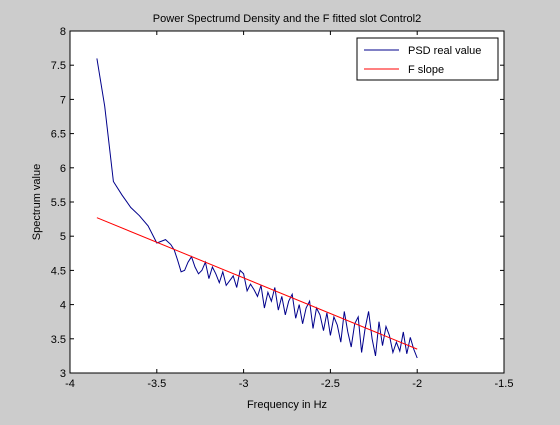 This screenshot has height=425, width=560. Describe the element at coordinates (244, 384) in the screenshot. I see `x-tick-label: -3` at that location.